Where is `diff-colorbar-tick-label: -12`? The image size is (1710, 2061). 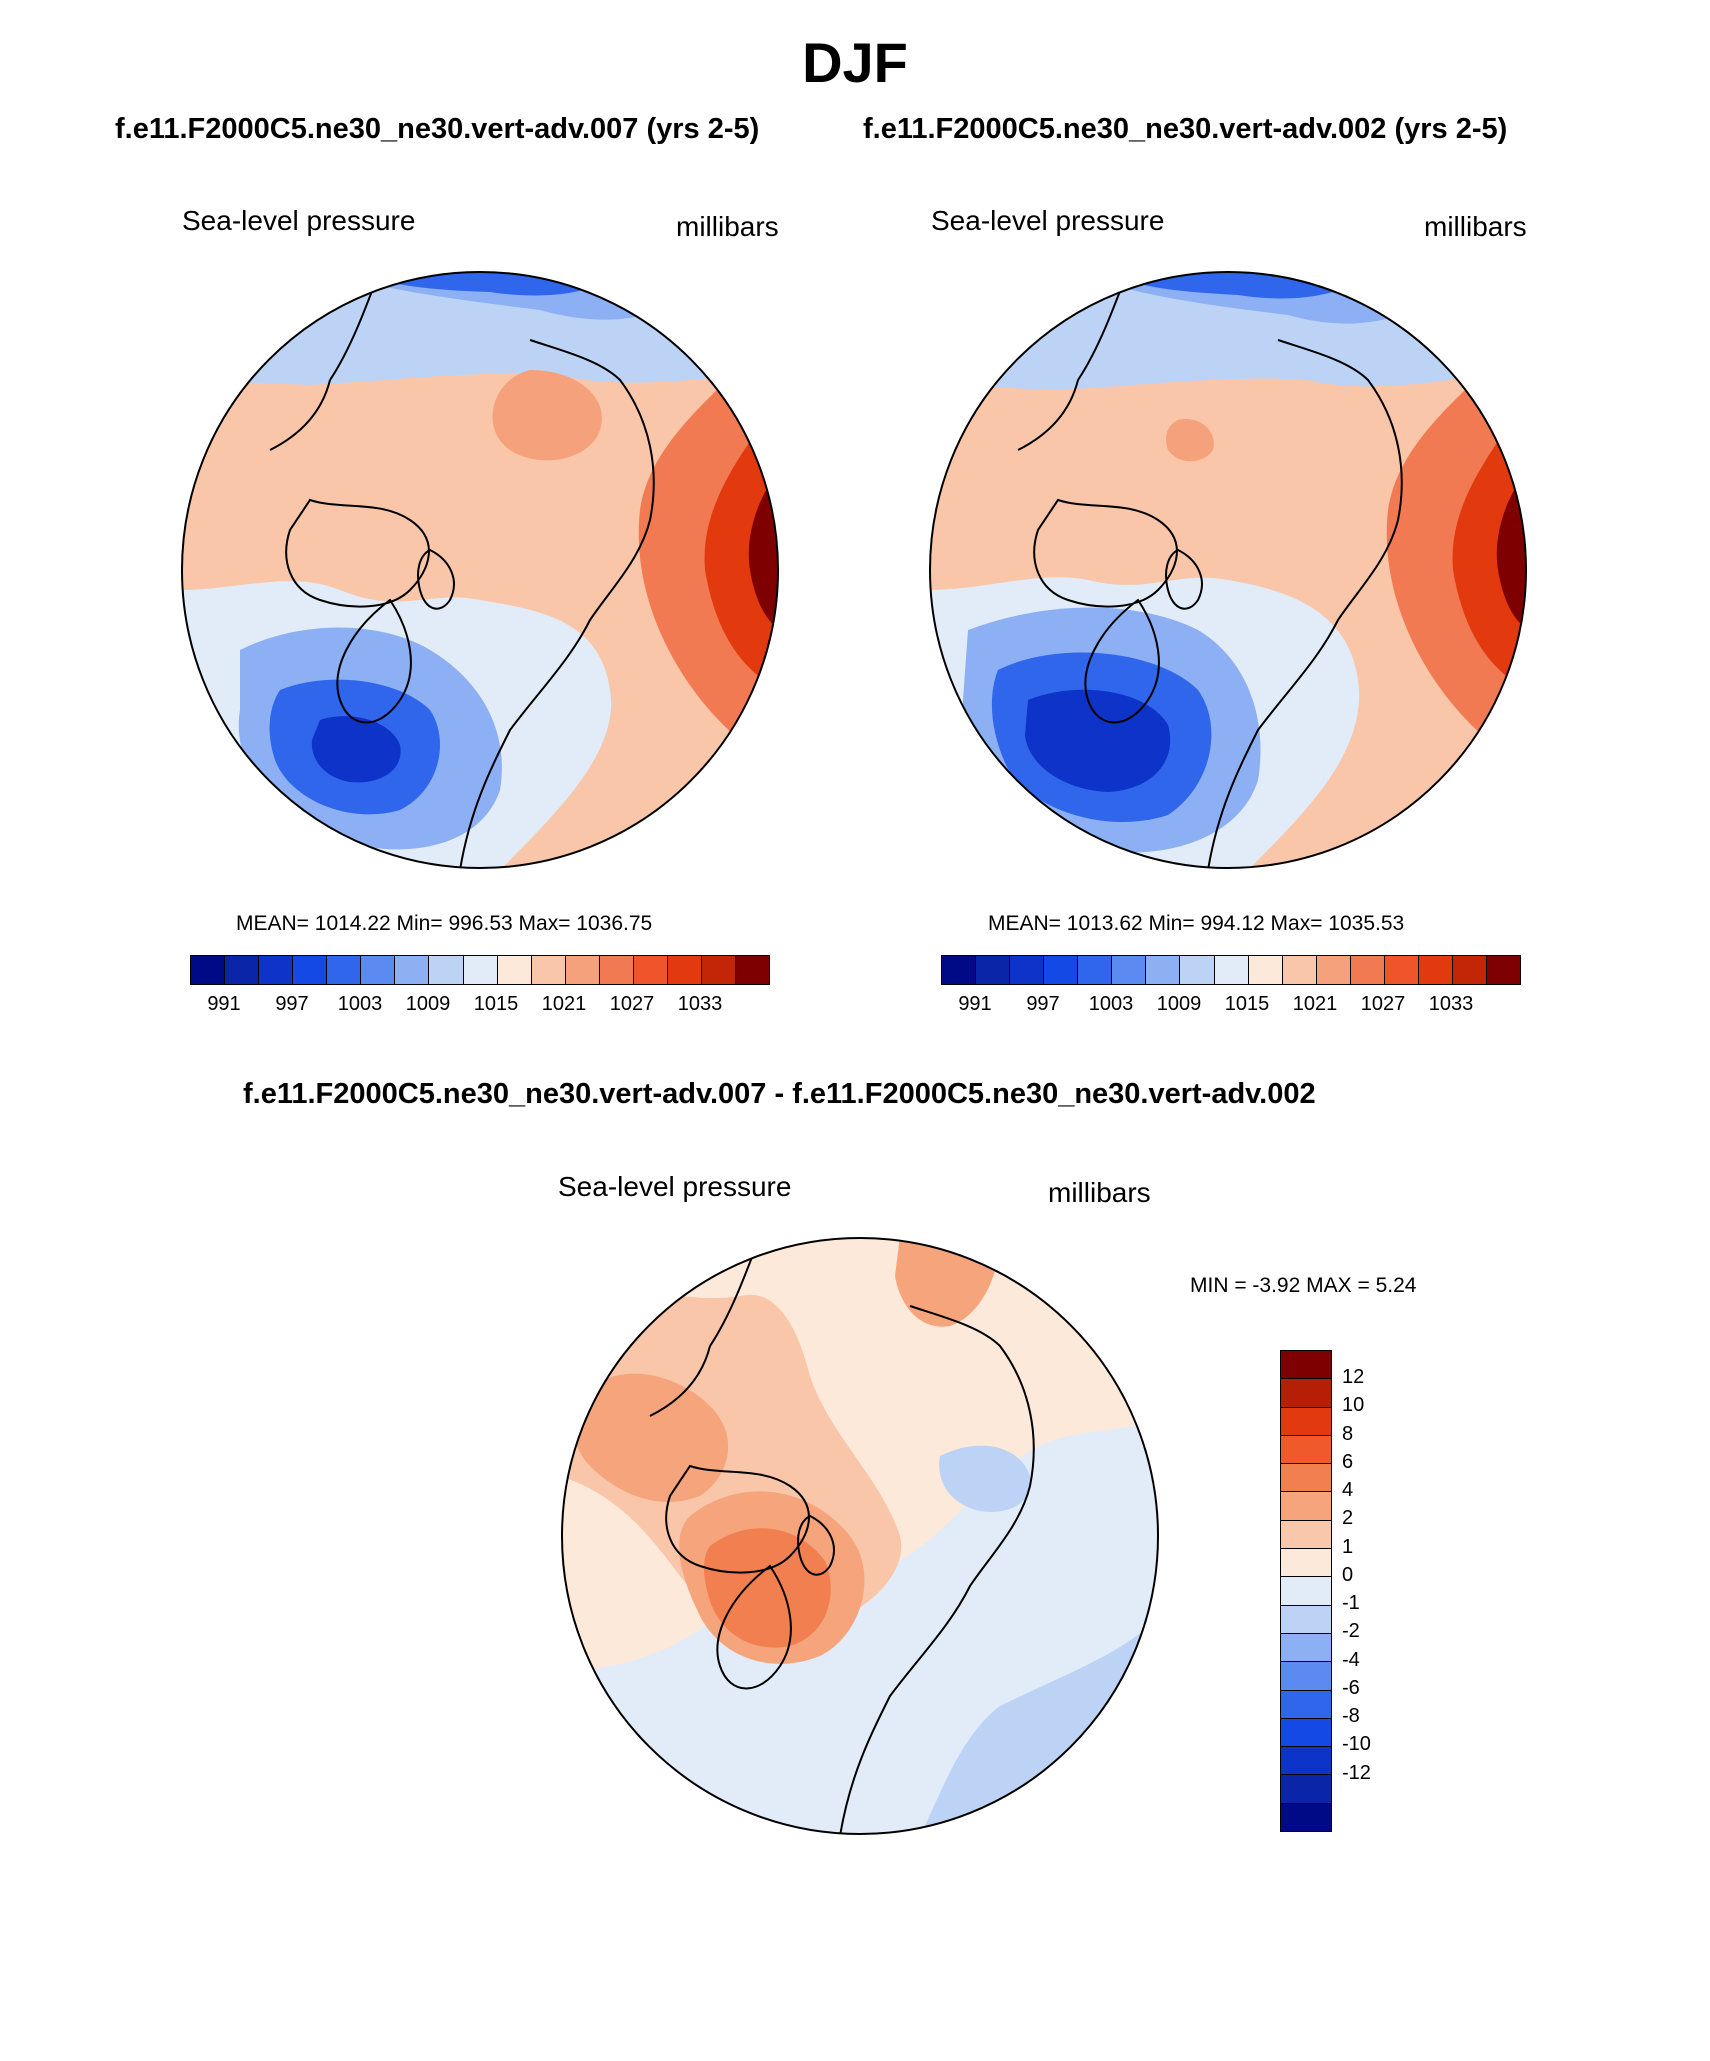 diff-colorbar-tick-label: -12 is located at coordinates (1356, 1772).